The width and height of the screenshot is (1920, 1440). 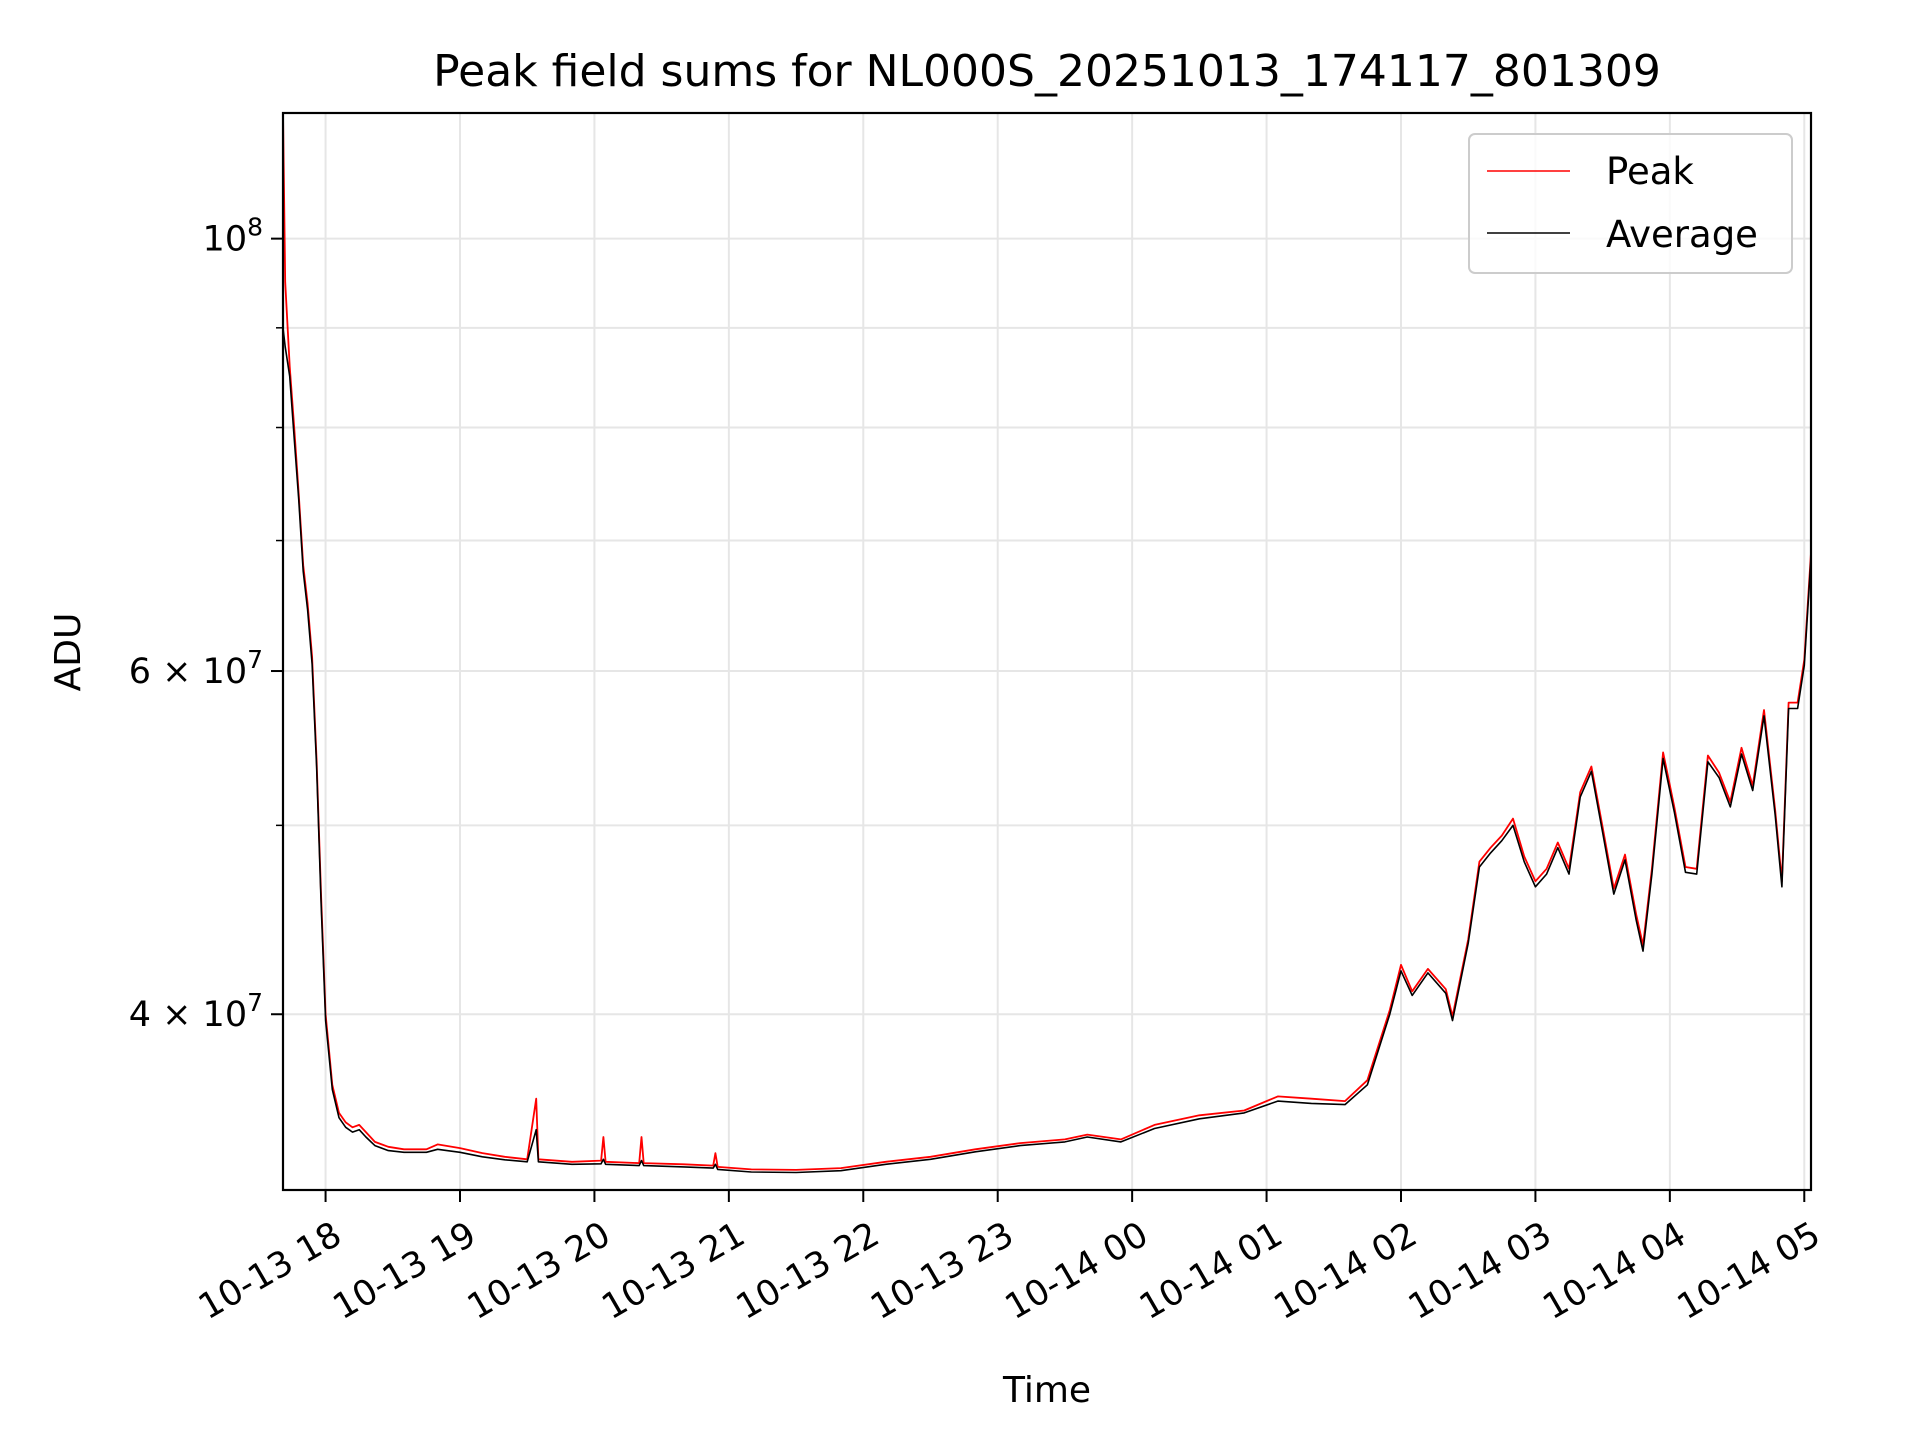 I want to click on legend-box, so click(x=1630, y=203).